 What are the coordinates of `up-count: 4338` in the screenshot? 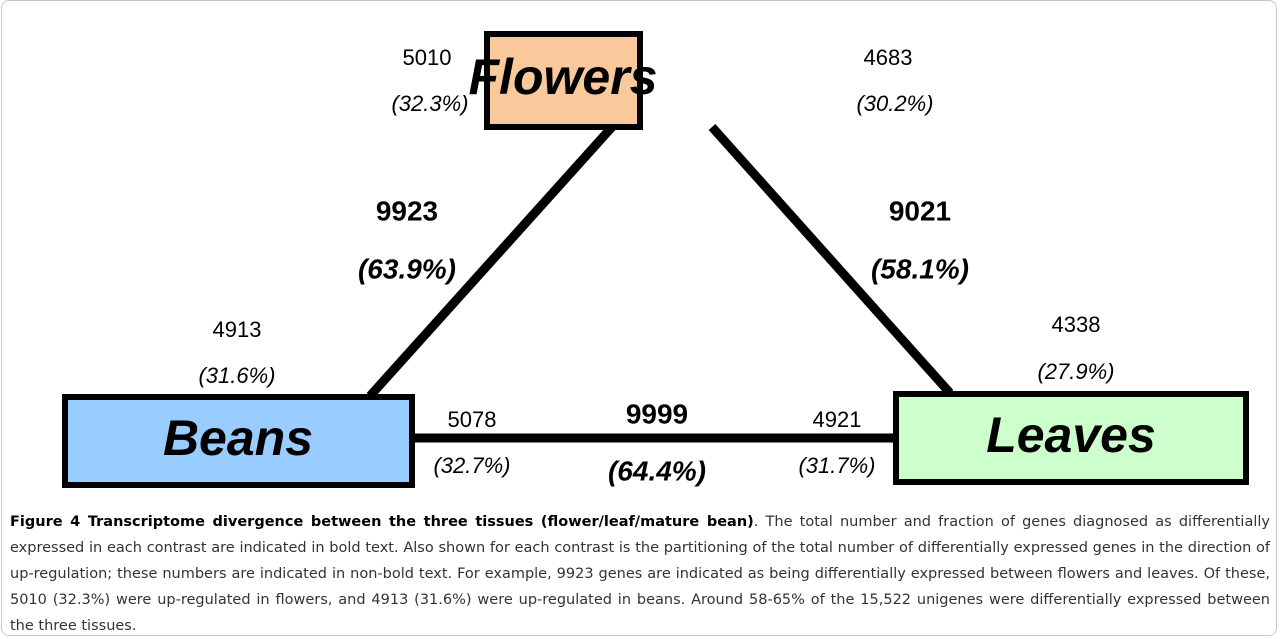 It's located at (1076, 324).